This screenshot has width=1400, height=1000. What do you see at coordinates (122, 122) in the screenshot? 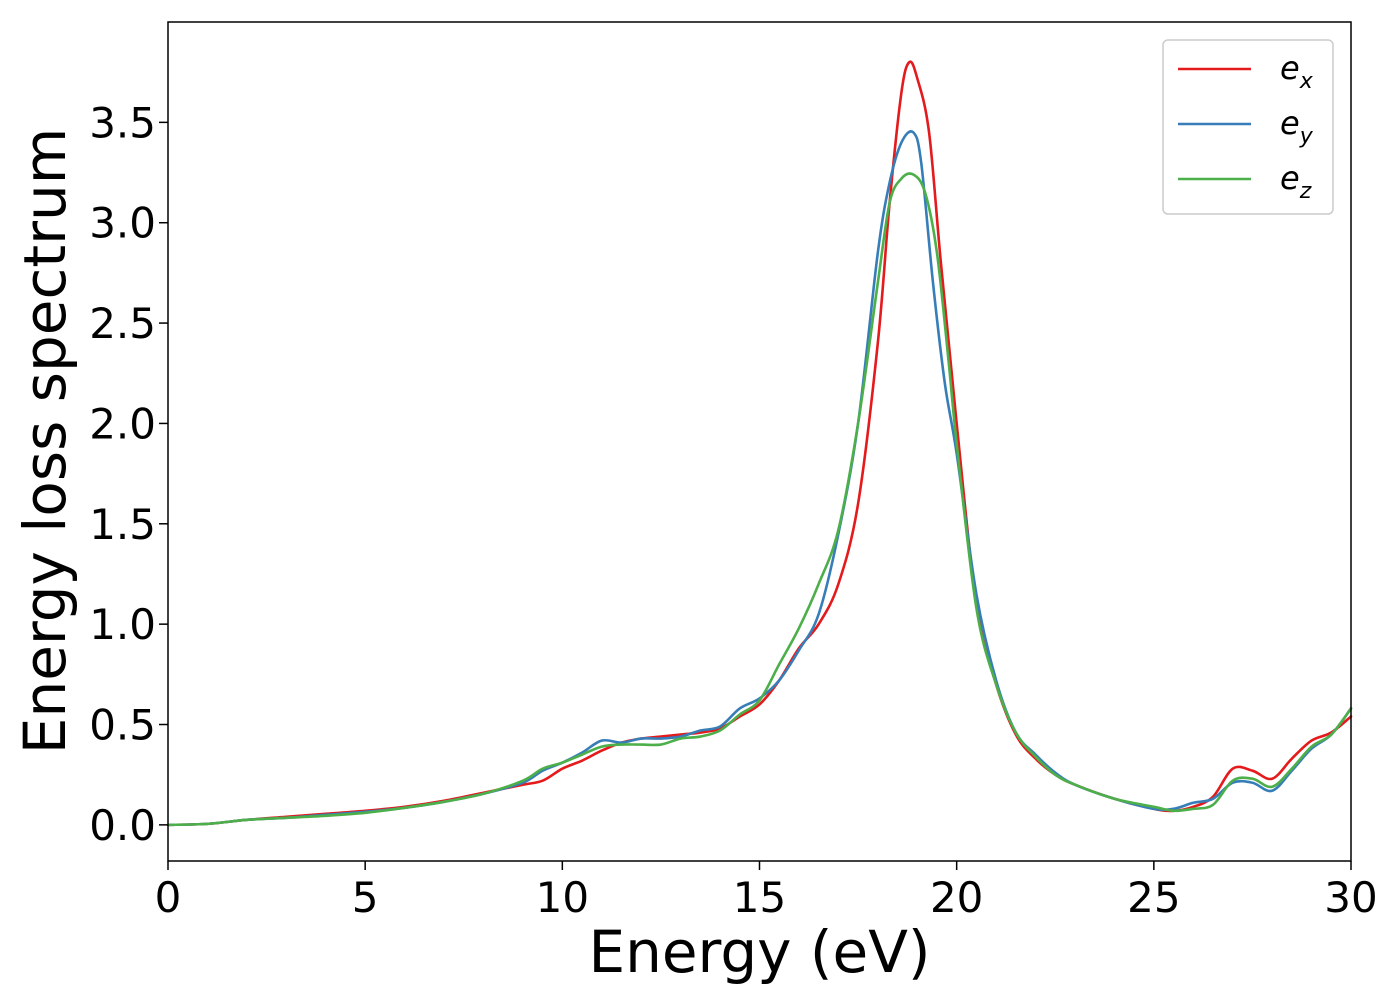
I see `y-tick-label: 3.5` at bounding box center [122, 122].